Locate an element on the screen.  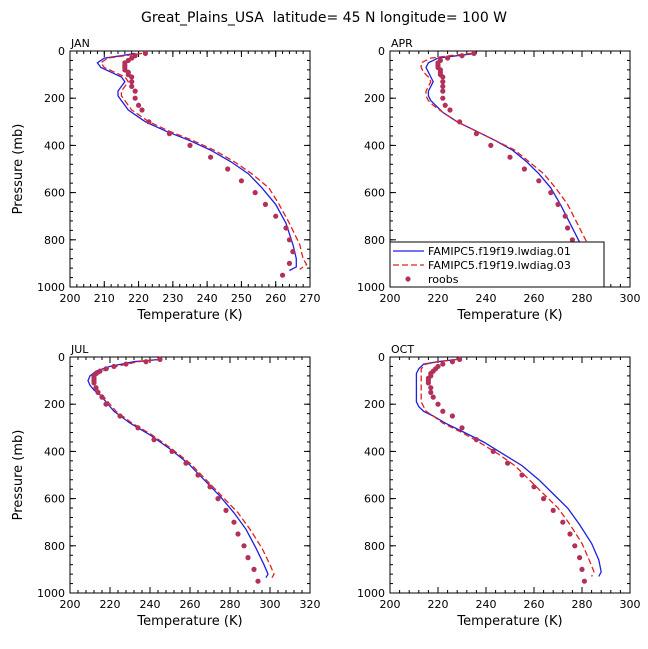
y-tick-label: 0 is located at coordinates (61, 357).